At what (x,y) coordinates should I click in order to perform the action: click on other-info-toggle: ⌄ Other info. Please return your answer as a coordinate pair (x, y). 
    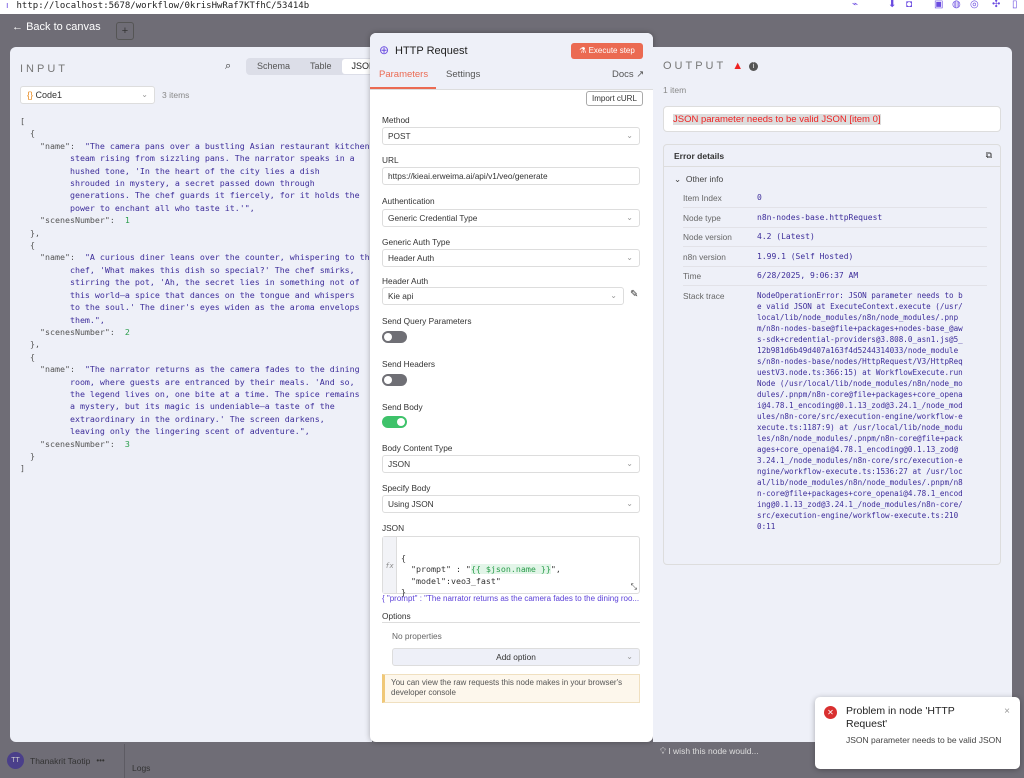
    Looking at the image, I should click on (698, 179).